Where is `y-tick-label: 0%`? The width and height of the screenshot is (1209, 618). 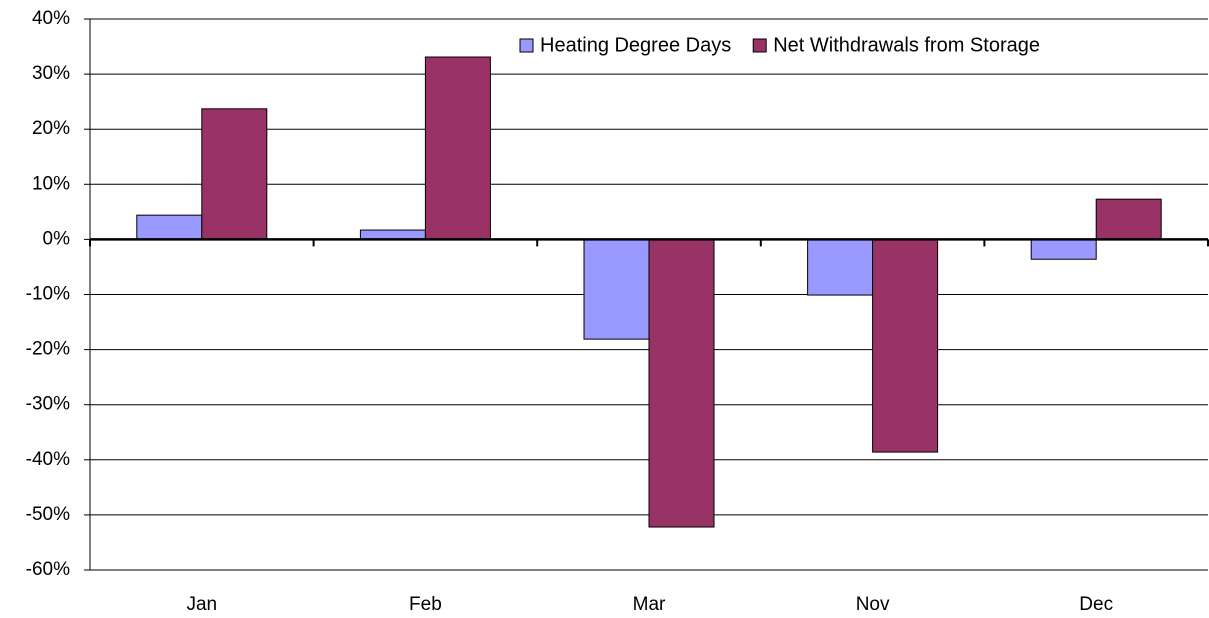
y-tick-label: 0% is located at coordinates (57, 238).